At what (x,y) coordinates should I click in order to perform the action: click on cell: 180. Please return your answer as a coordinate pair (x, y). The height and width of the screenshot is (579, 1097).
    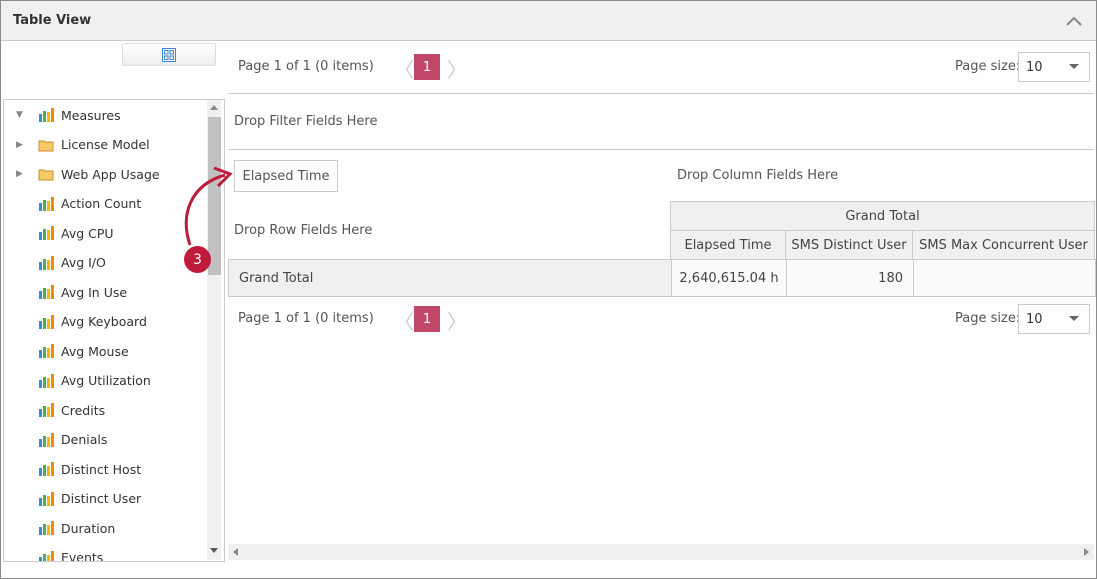
    Looking at the image, I should click on (850, 278).